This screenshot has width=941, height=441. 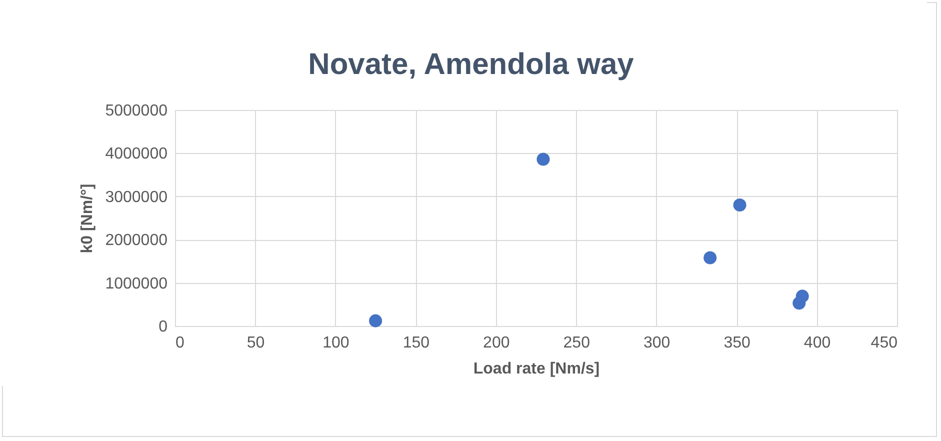 What do you see at coordinates (163, 327) in the screenshot?
I see `y-tick-label: 0` at bounding box center [163, 327].